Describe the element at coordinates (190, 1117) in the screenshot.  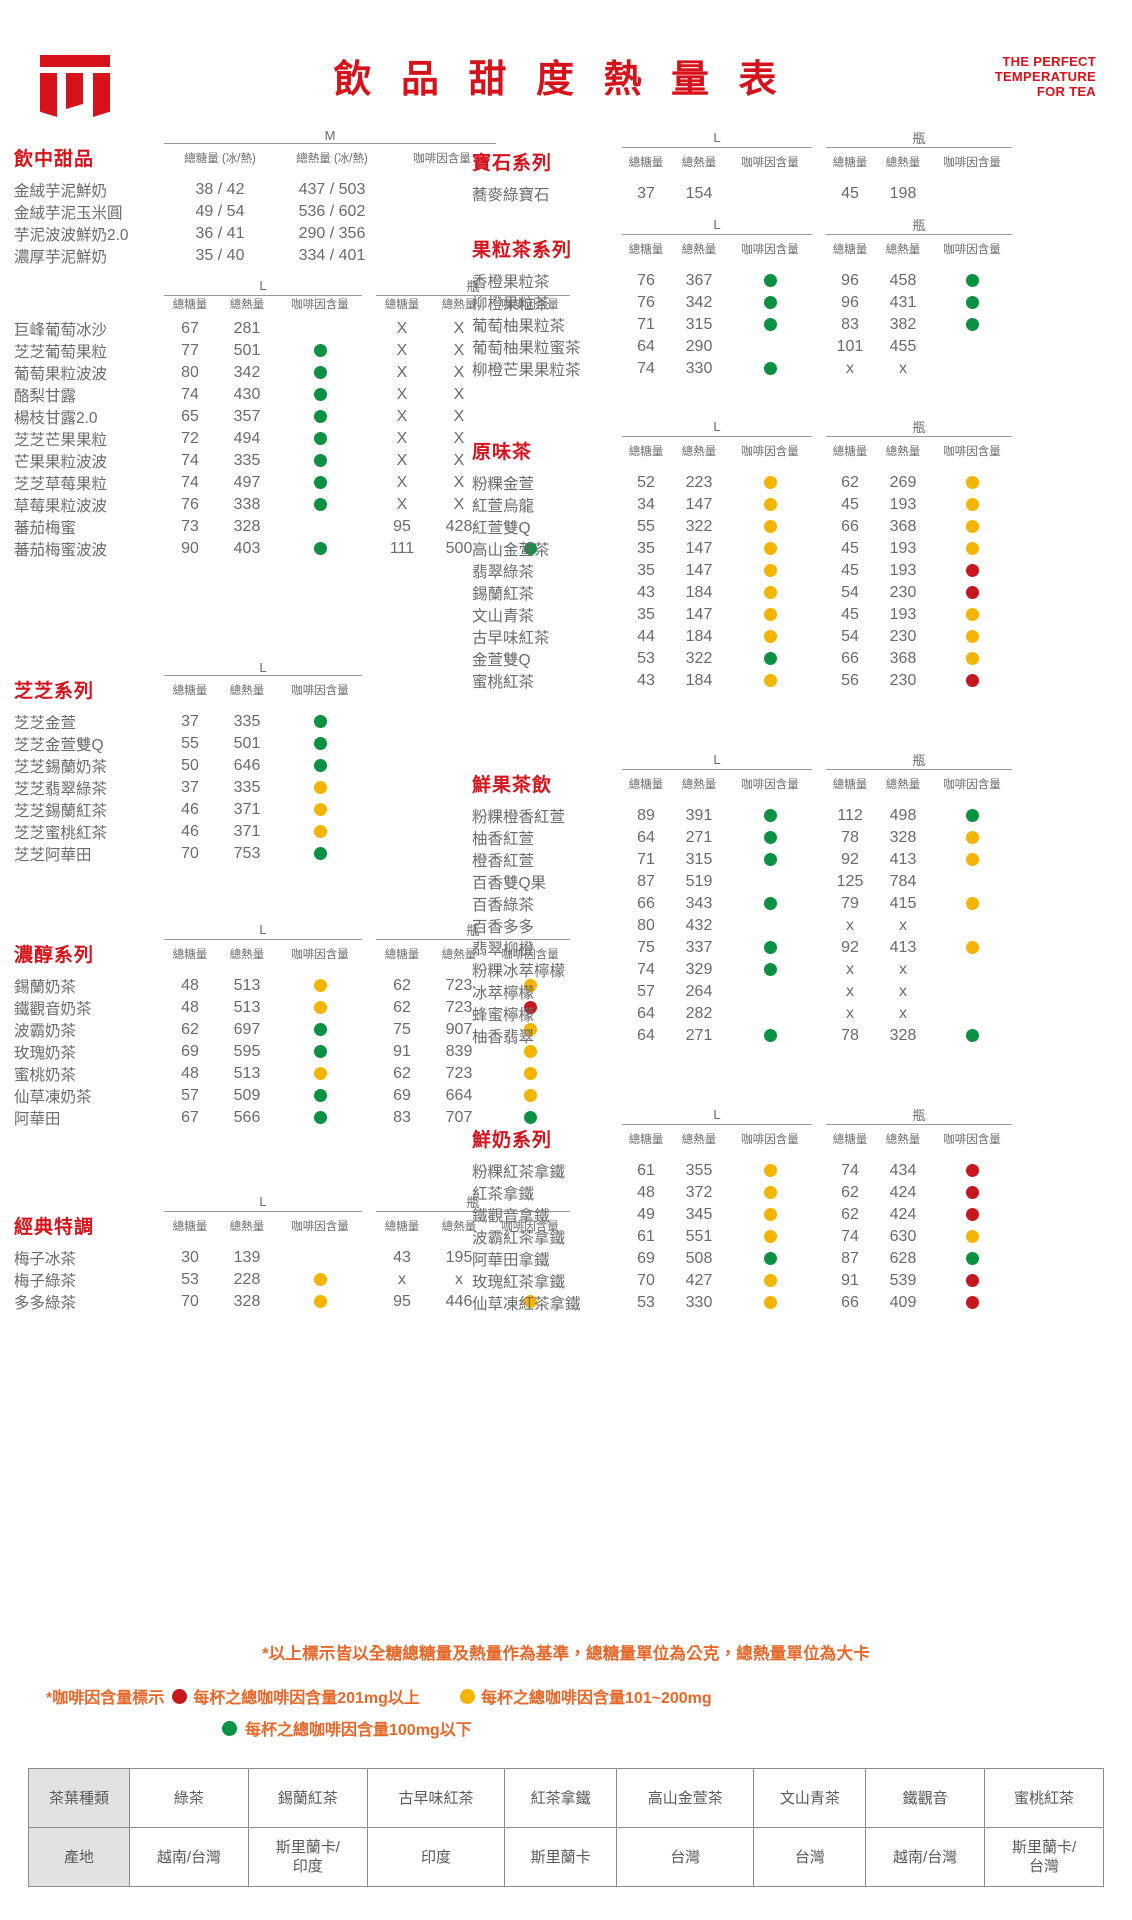
I see `sugar-value: 67` at that location.